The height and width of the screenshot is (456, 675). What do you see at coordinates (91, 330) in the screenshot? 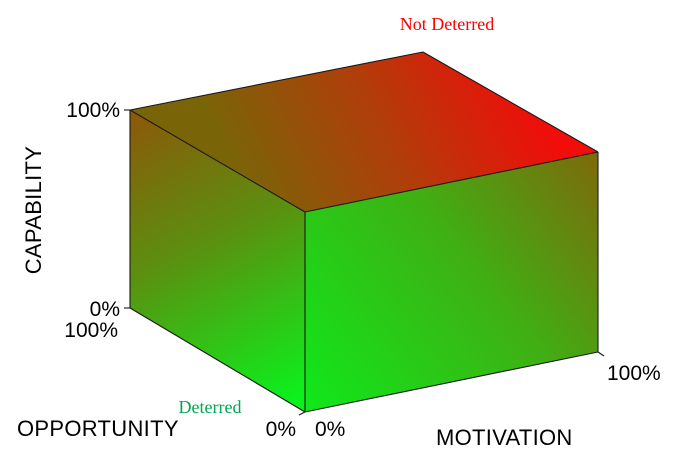
I see `opportunity-max-label: 100%` at bounding box center [91, 330].